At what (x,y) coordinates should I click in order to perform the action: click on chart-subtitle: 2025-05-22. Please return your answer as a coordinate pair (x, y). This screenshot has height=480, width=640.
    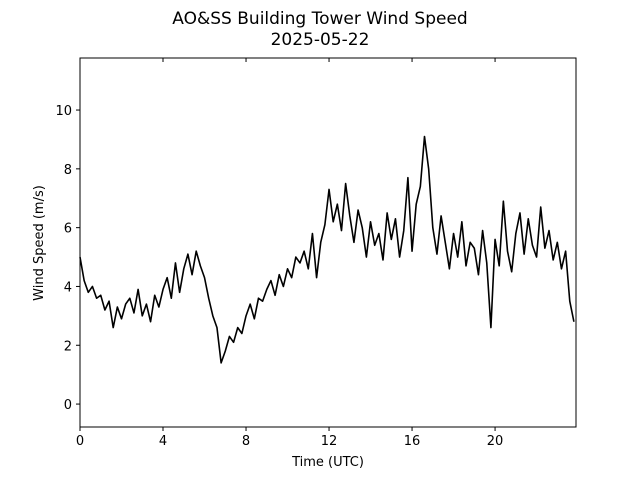
    Looking at the image, I should click on (320, 40).